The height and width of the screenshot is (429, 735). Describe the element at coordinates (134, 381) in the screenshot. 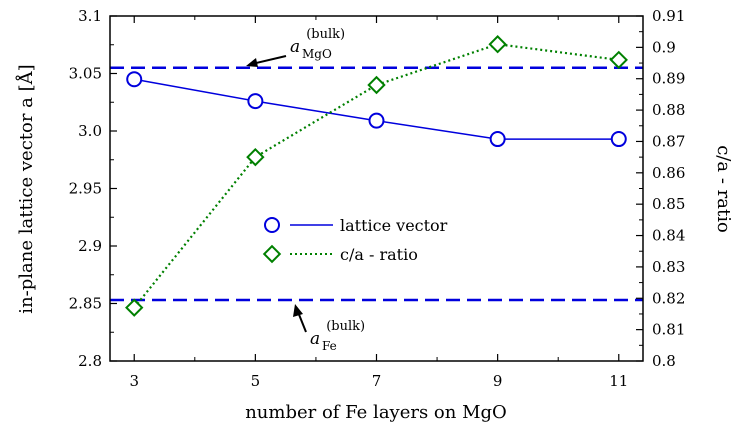

I see `x-tick-label: 3` at that location.